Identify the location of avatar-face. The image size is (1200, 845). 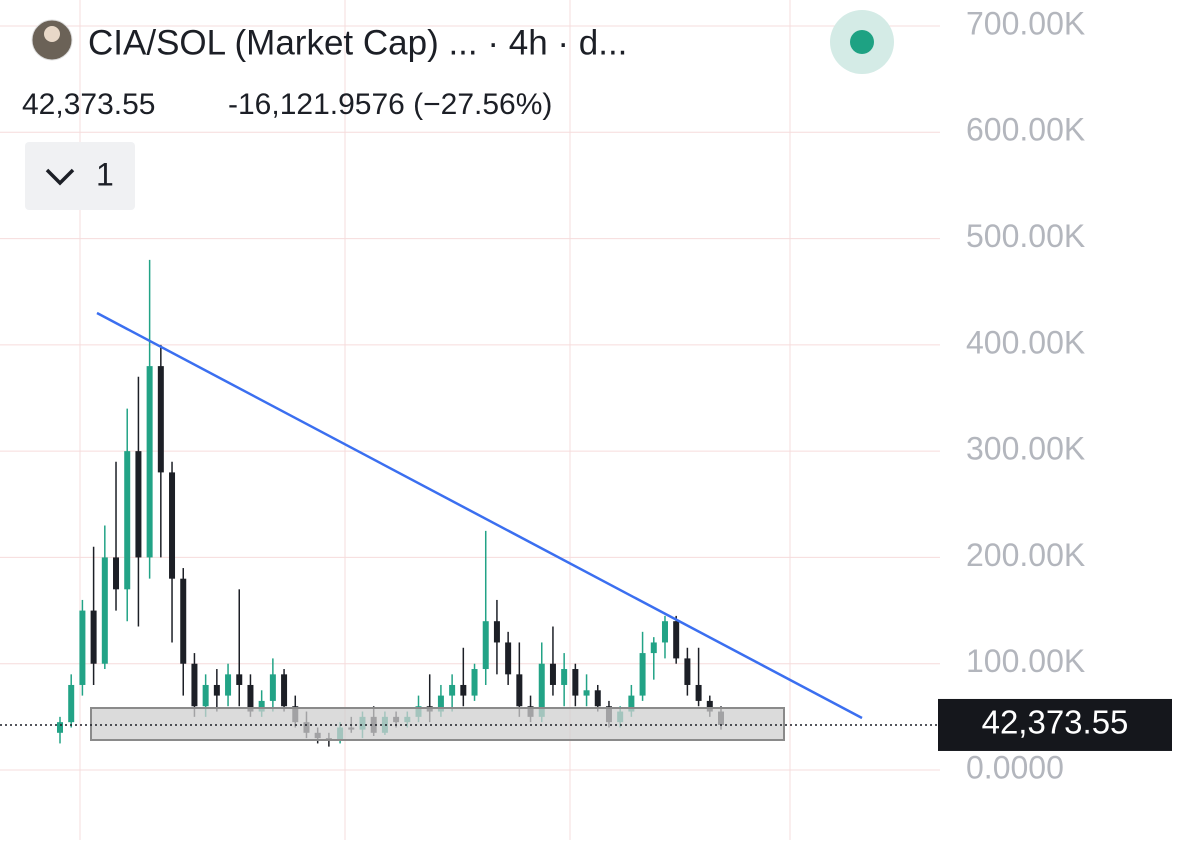
(52, 34).